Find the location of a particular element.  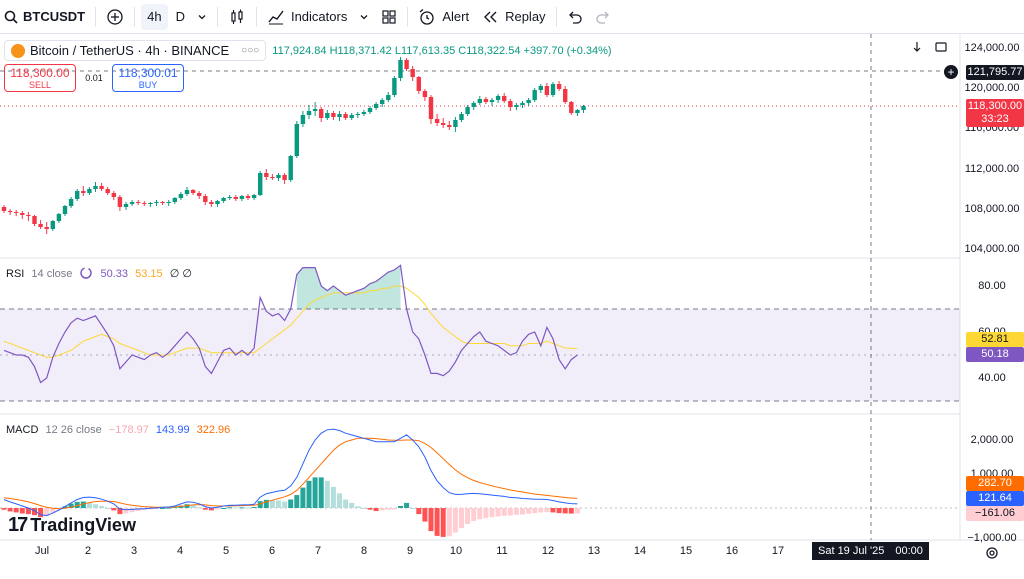

buy-button: 118,300.01 BUY is located at coordinates (148, 78).